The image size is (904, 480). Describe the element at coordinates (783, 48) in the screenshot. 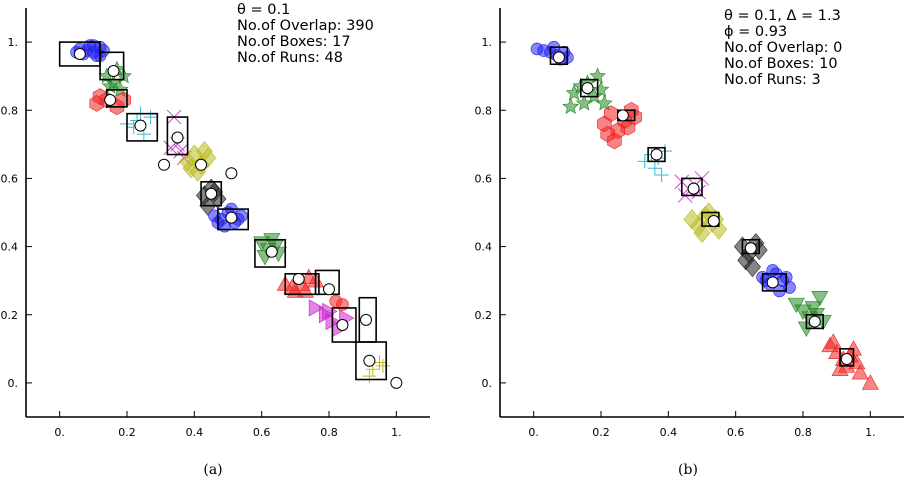

I see `annotation-line: No.of Overlap: 0` at that location.